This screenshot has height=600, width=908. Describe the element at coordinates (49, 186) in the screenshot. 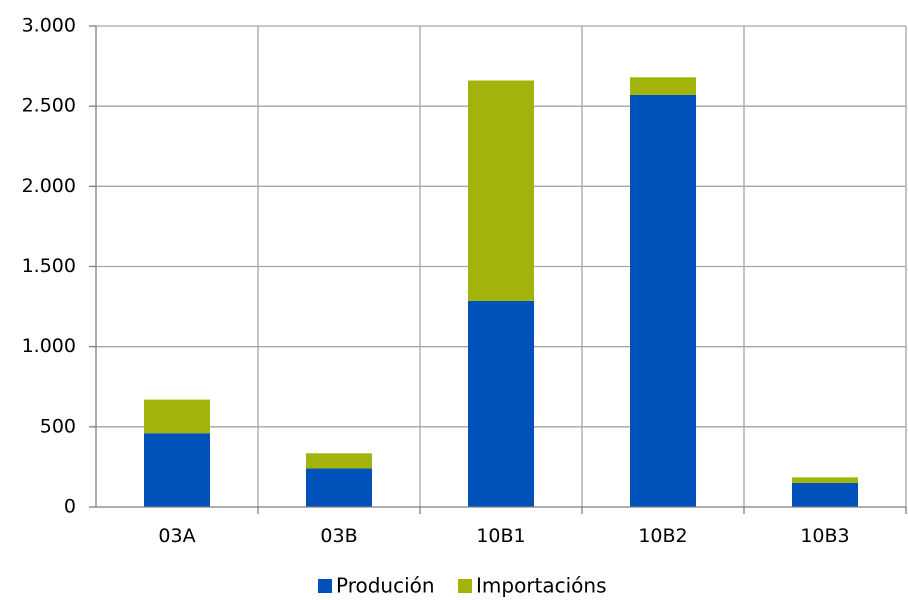

I see `y-tick-label: 2.000` at that location.